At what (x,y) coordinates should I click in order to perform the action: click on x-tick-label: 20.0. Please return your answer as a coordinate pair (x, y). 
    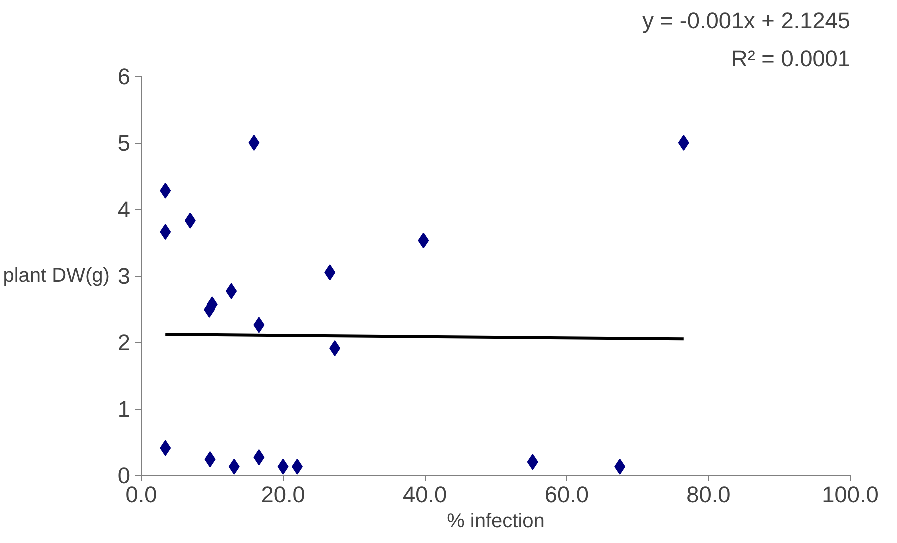
    Looking at the image, I should click on (283, 495).